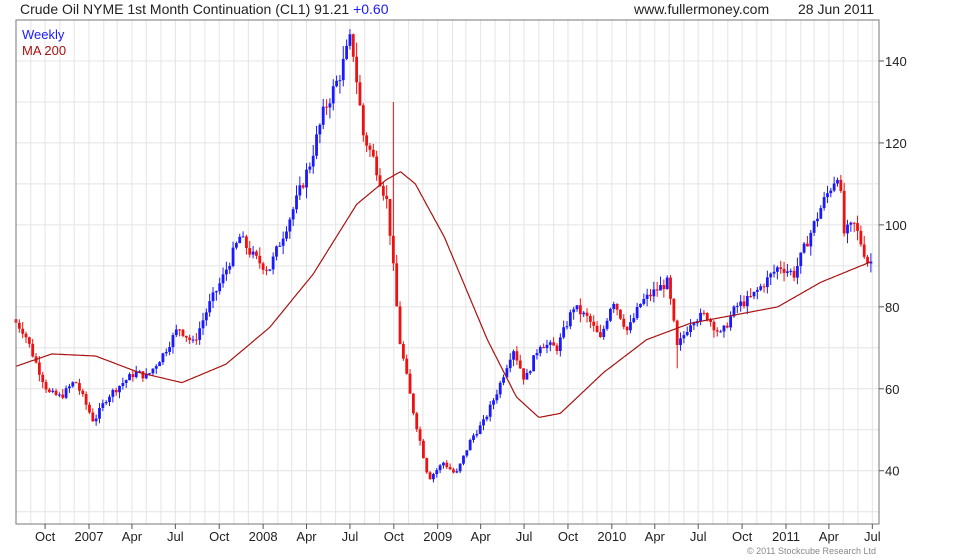 Image resolution: width=960 pixels, height=560 pixels. Describe the element at coordinates (829, 536) in the screenshot. I see `x-tick-label: Apr` at that location.